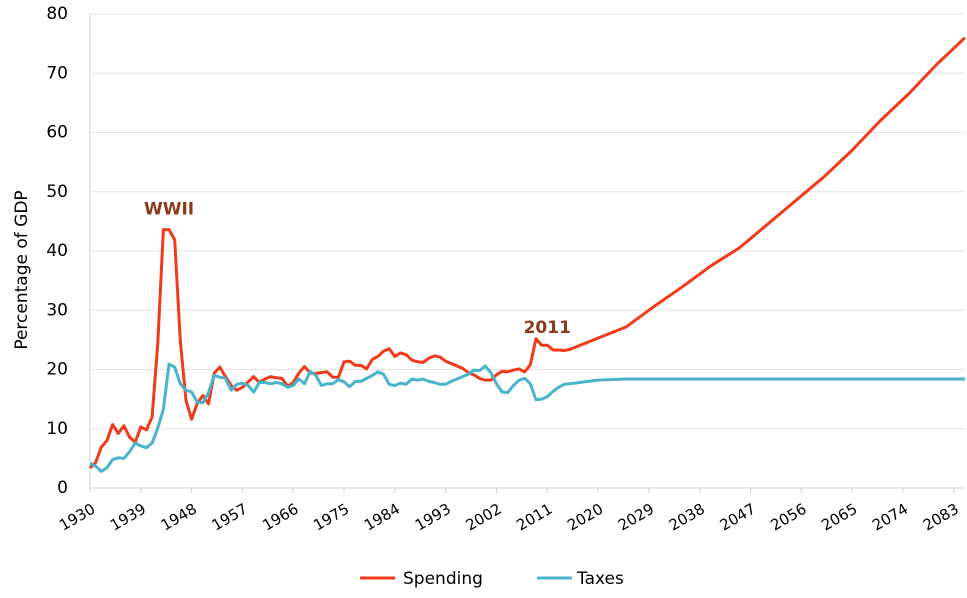  I want to click on legend-label: Taxes, so click(600, 579).